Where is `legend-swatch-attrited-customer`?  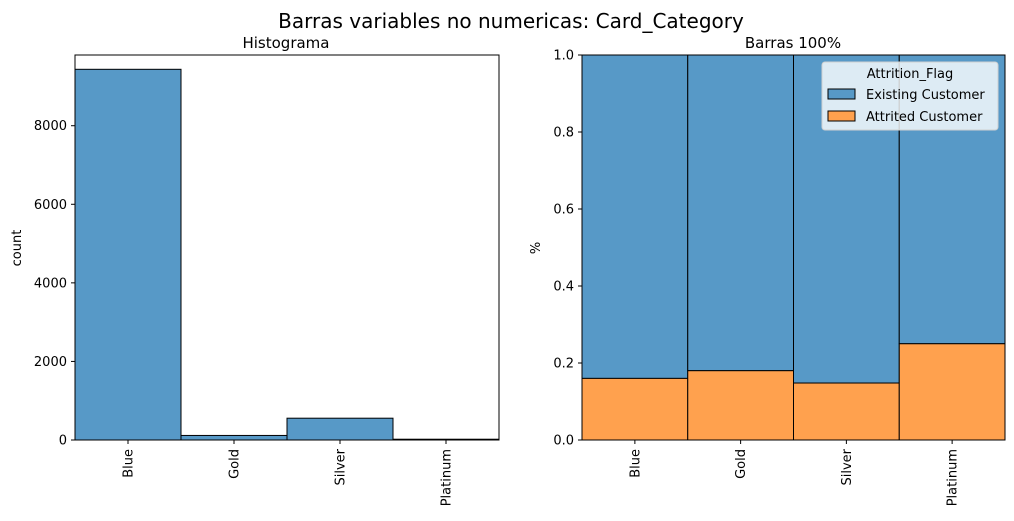
legend-swatch-attrited-customer is located at coordinates (841, 116).